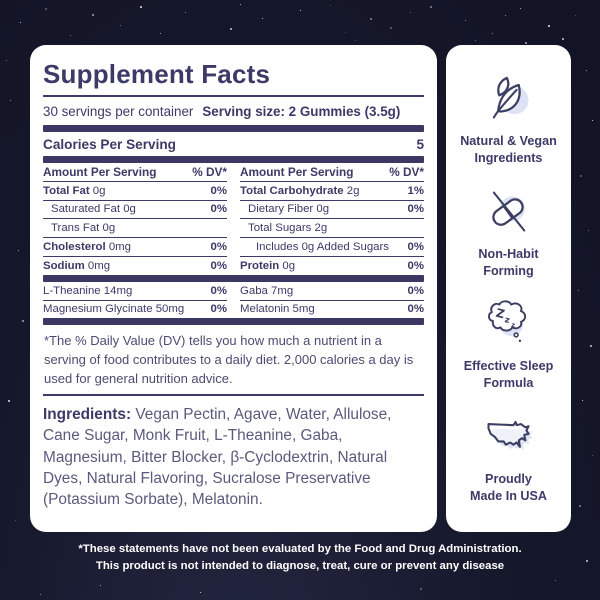  Describe the element at coordinates (501, 314) in the screenshot. I see `svg-text: Z` at that location.